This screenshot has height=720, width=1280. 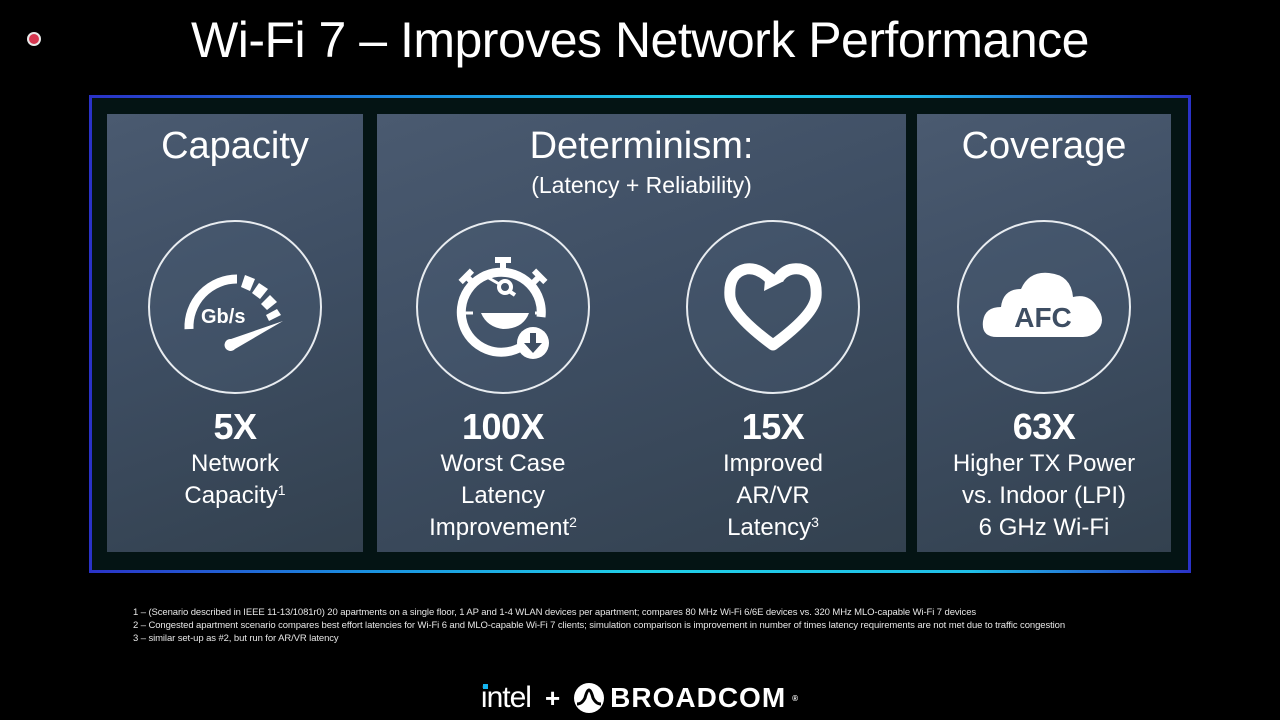 I want to click on recording-indicator, so click(x=34, y=39).